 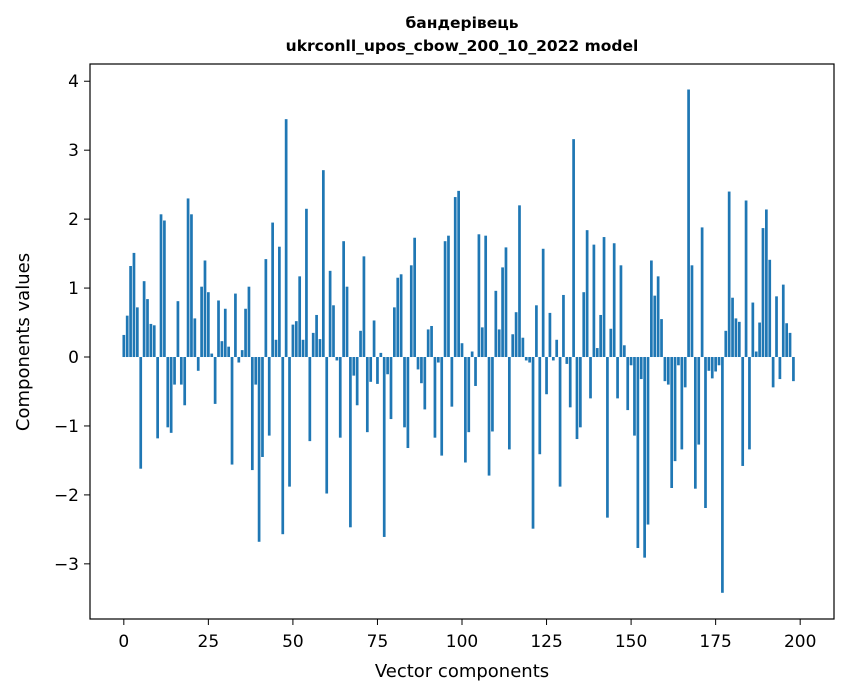 I want to click on y-tick-label: 3, so click(x=73, y=151).